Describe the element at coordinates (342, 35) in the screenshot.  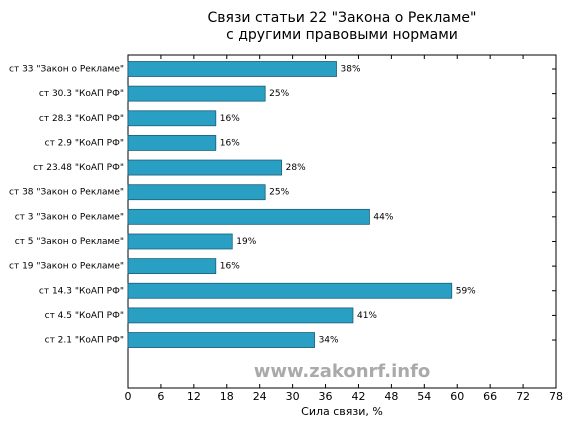
I see `chart-subtitle: с другими правовыми нормами` at that location.